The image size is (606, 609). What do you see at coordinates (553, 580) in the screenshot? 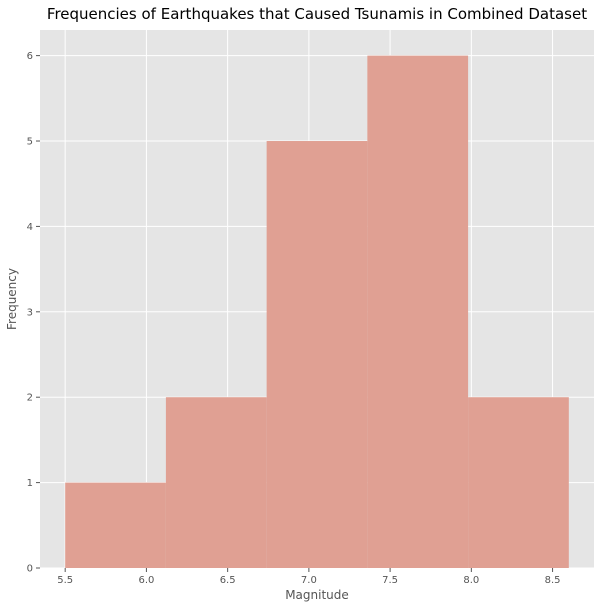
I see `x-tick-label: 8.5` at bounding box center [553, 580].